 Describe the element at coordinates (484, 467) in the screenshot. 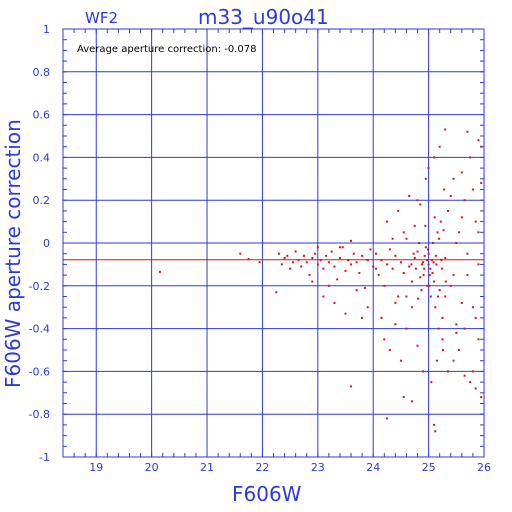

I see `x-tick-label: 26` at that location.